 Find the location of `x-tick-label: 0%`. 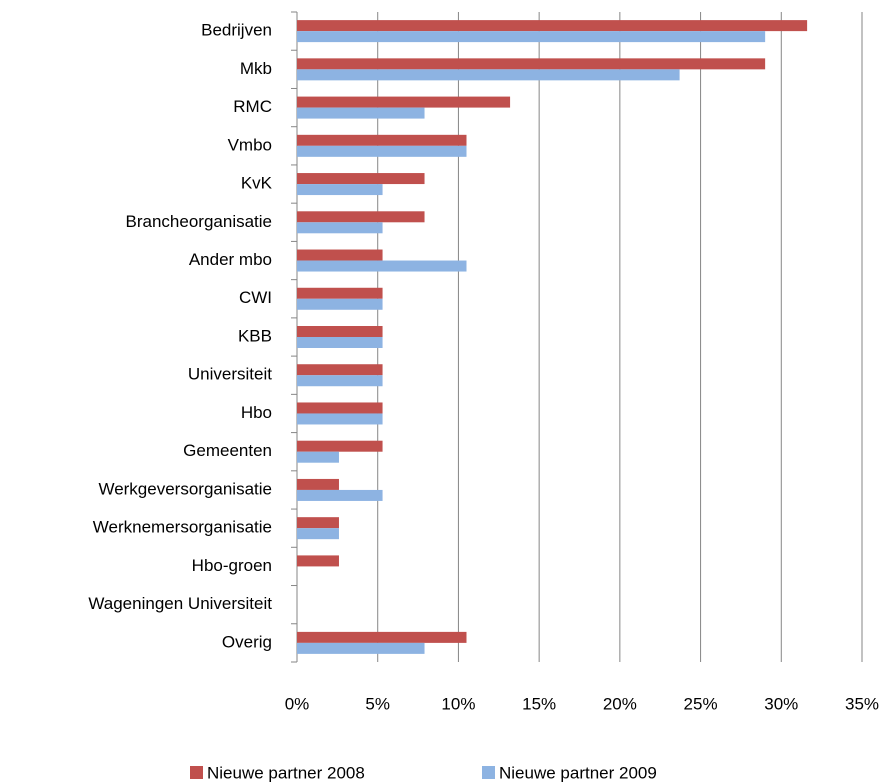

x-tick-label: 0% is located at coordinates (297, 703).